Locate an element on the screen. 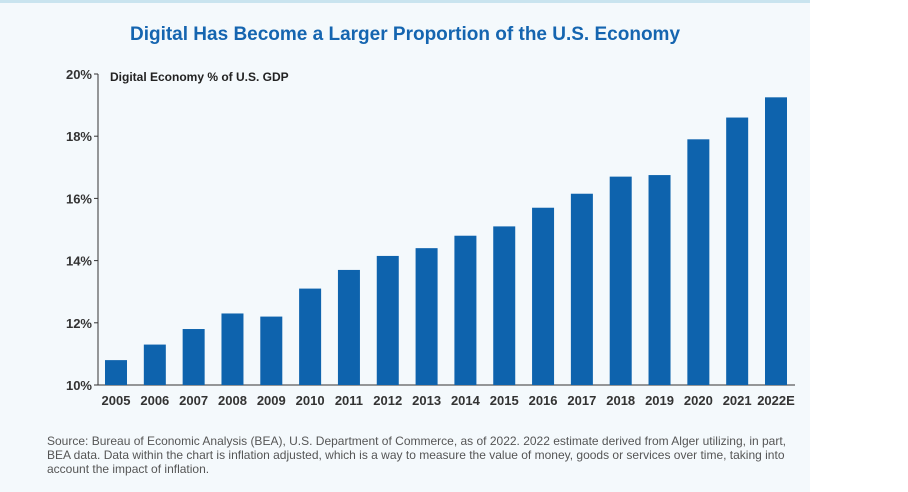 The image size is (908, 492). y-tick-label: 14% is located at coordinates (79, 261).